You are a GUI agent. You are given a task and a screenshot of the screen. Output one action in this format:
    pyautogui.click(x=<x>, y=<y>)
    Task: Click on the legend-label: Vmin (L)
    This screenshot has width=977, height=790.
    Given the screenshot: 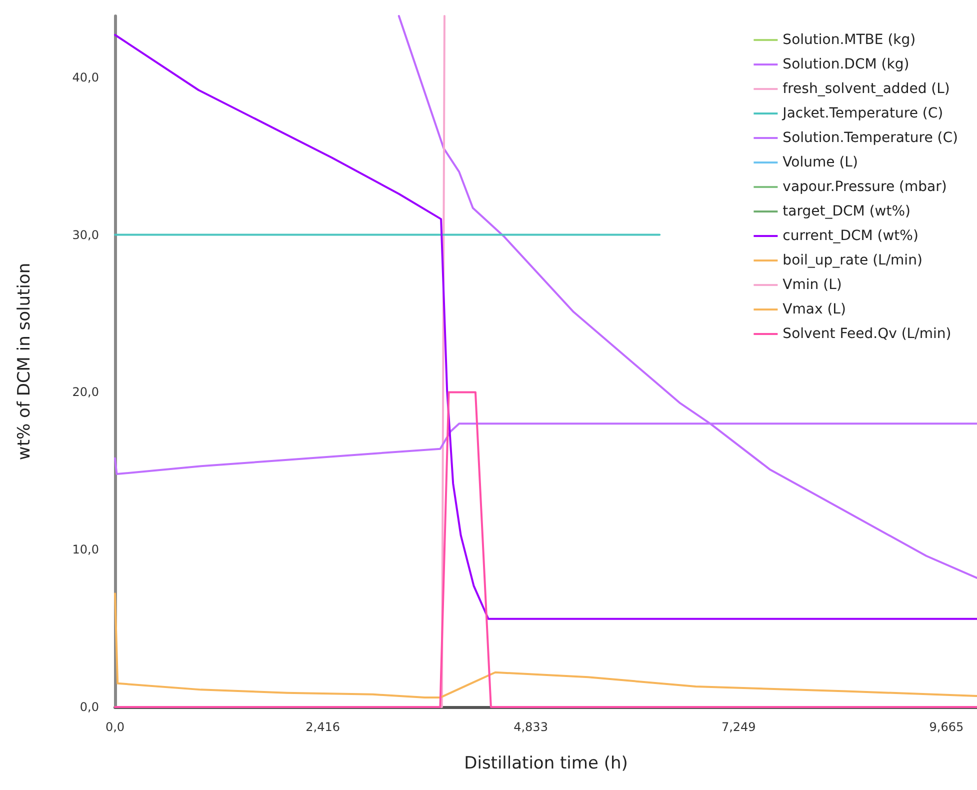 What is the action you would take?
    pyautogui.click(x=812, y=285)
    